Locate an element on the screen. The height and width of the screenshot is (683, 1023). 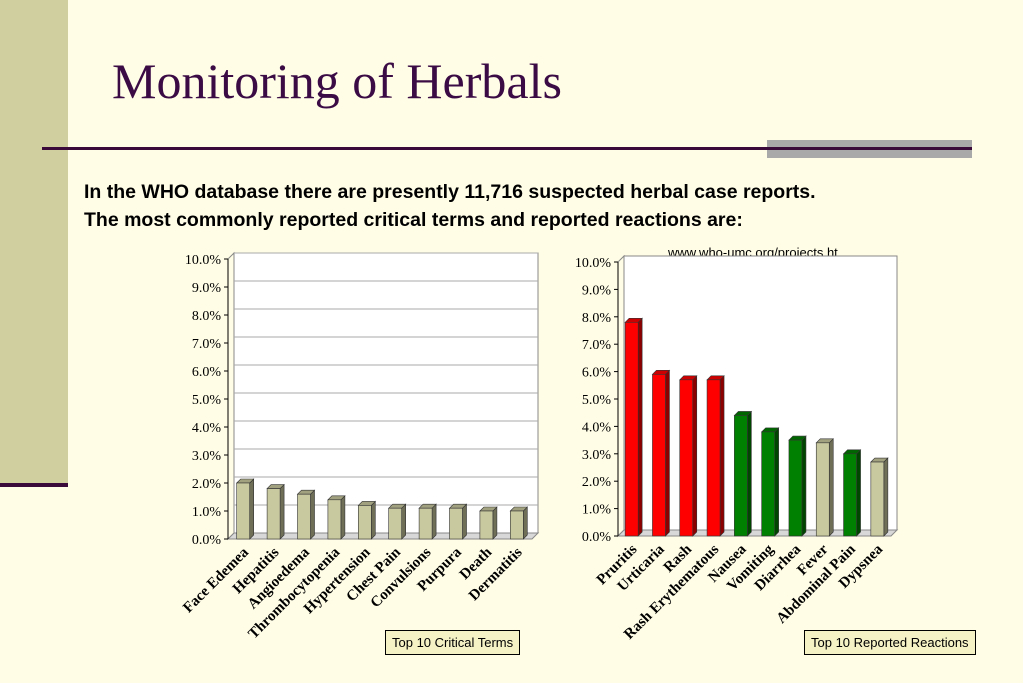
plot-side-wall is located at coordinates (621, 396).